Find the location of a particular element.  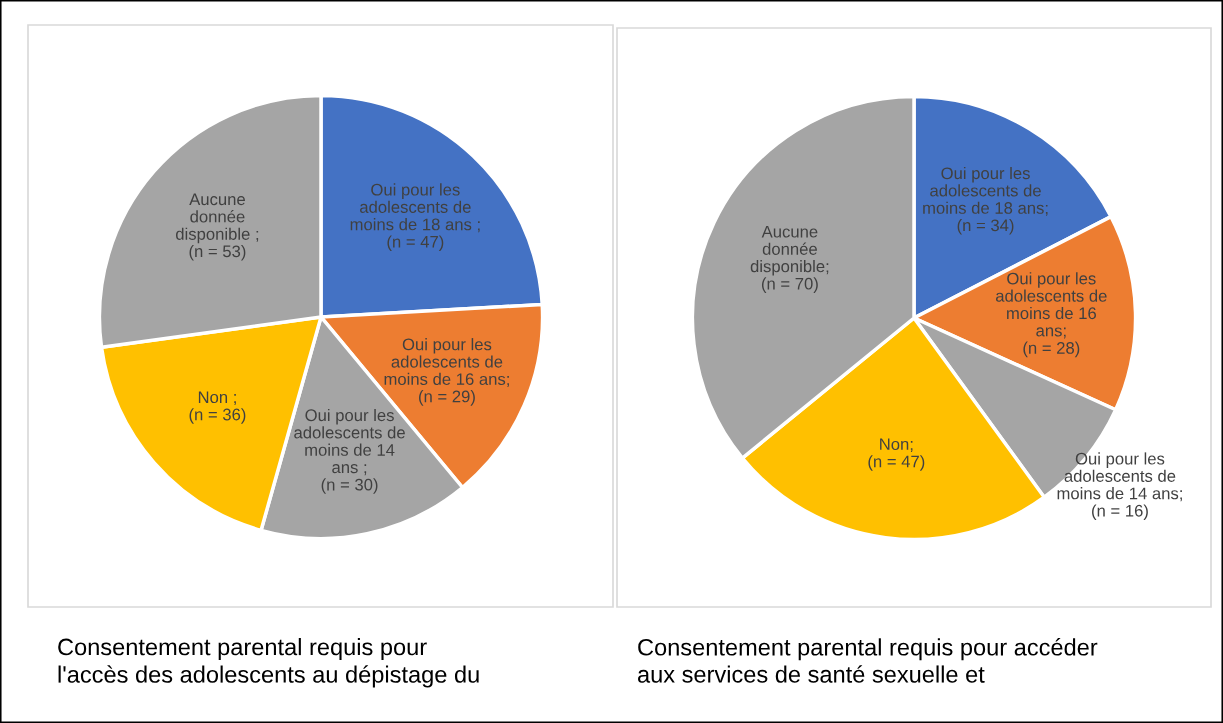

text: Consentement parental requis pour accéder aux services de santé sexuelle et is located at coordinates (868, 660).